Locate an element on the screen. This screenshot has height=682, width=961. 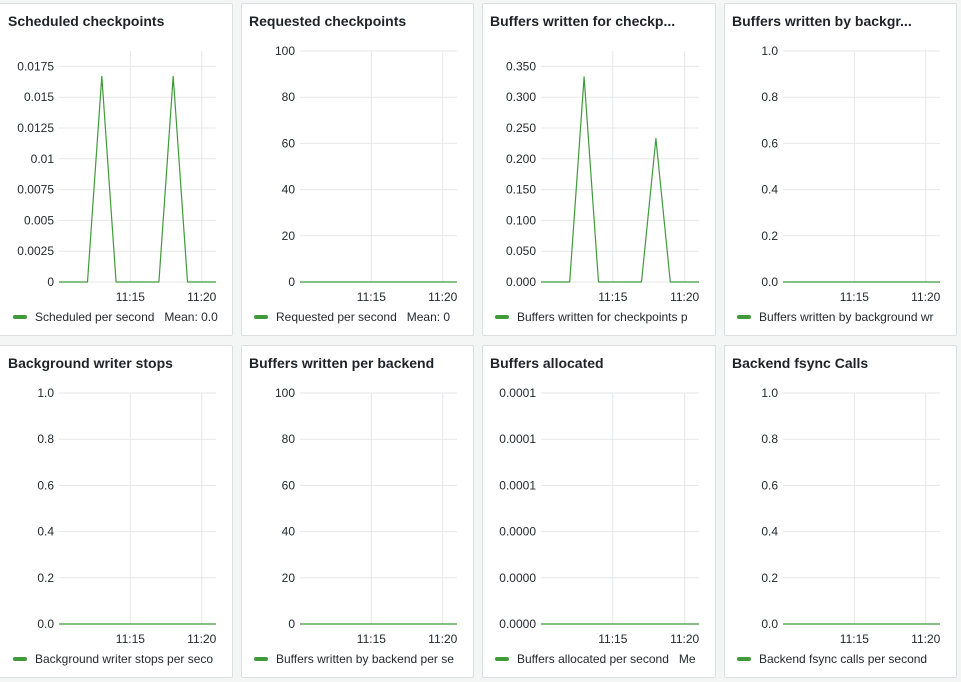
legend-label: Scheduled per second is located at coordinates (95, 317).